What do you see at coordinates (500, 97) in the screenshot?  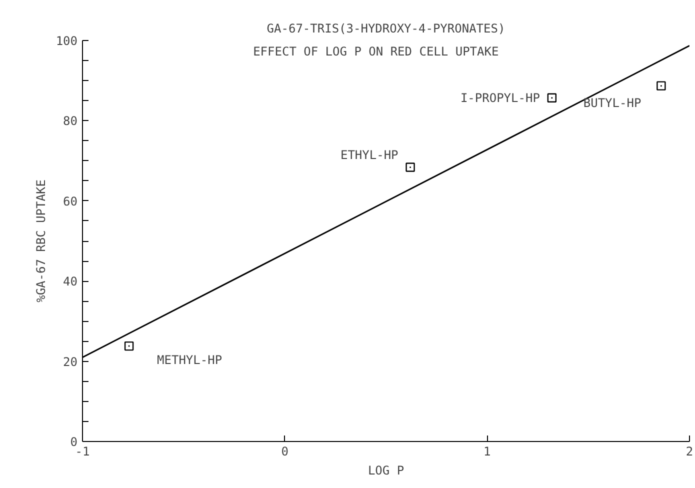 I see `annotation: I-PROPYL-HP` at bounding box center [500, 97].